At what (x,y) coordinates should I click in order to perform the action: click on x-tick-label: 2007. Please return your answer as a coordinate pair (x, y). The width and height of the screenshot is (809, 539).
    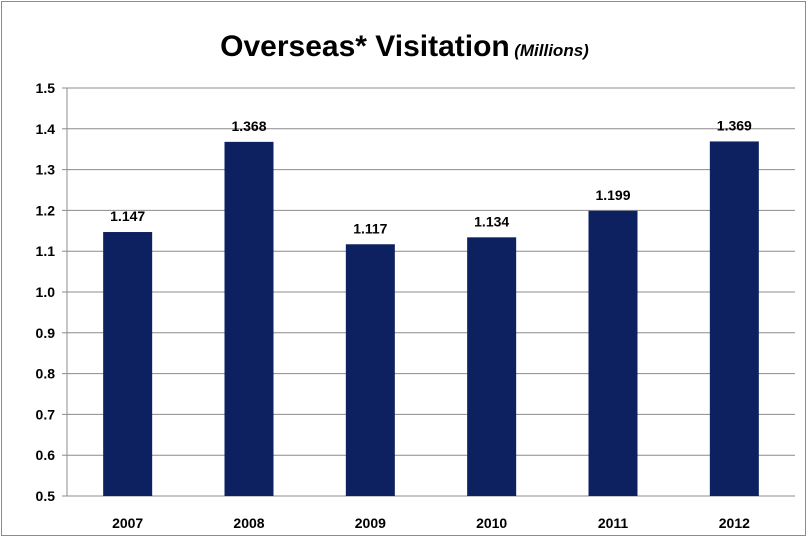
    Looking at the image, I should click on (127, 523).